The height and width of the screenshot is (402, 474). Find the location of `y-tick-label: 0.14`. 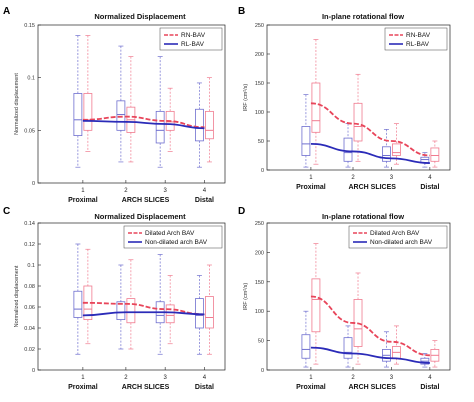

y-tick-label: 0.14 is located at coordinates (29, 224).